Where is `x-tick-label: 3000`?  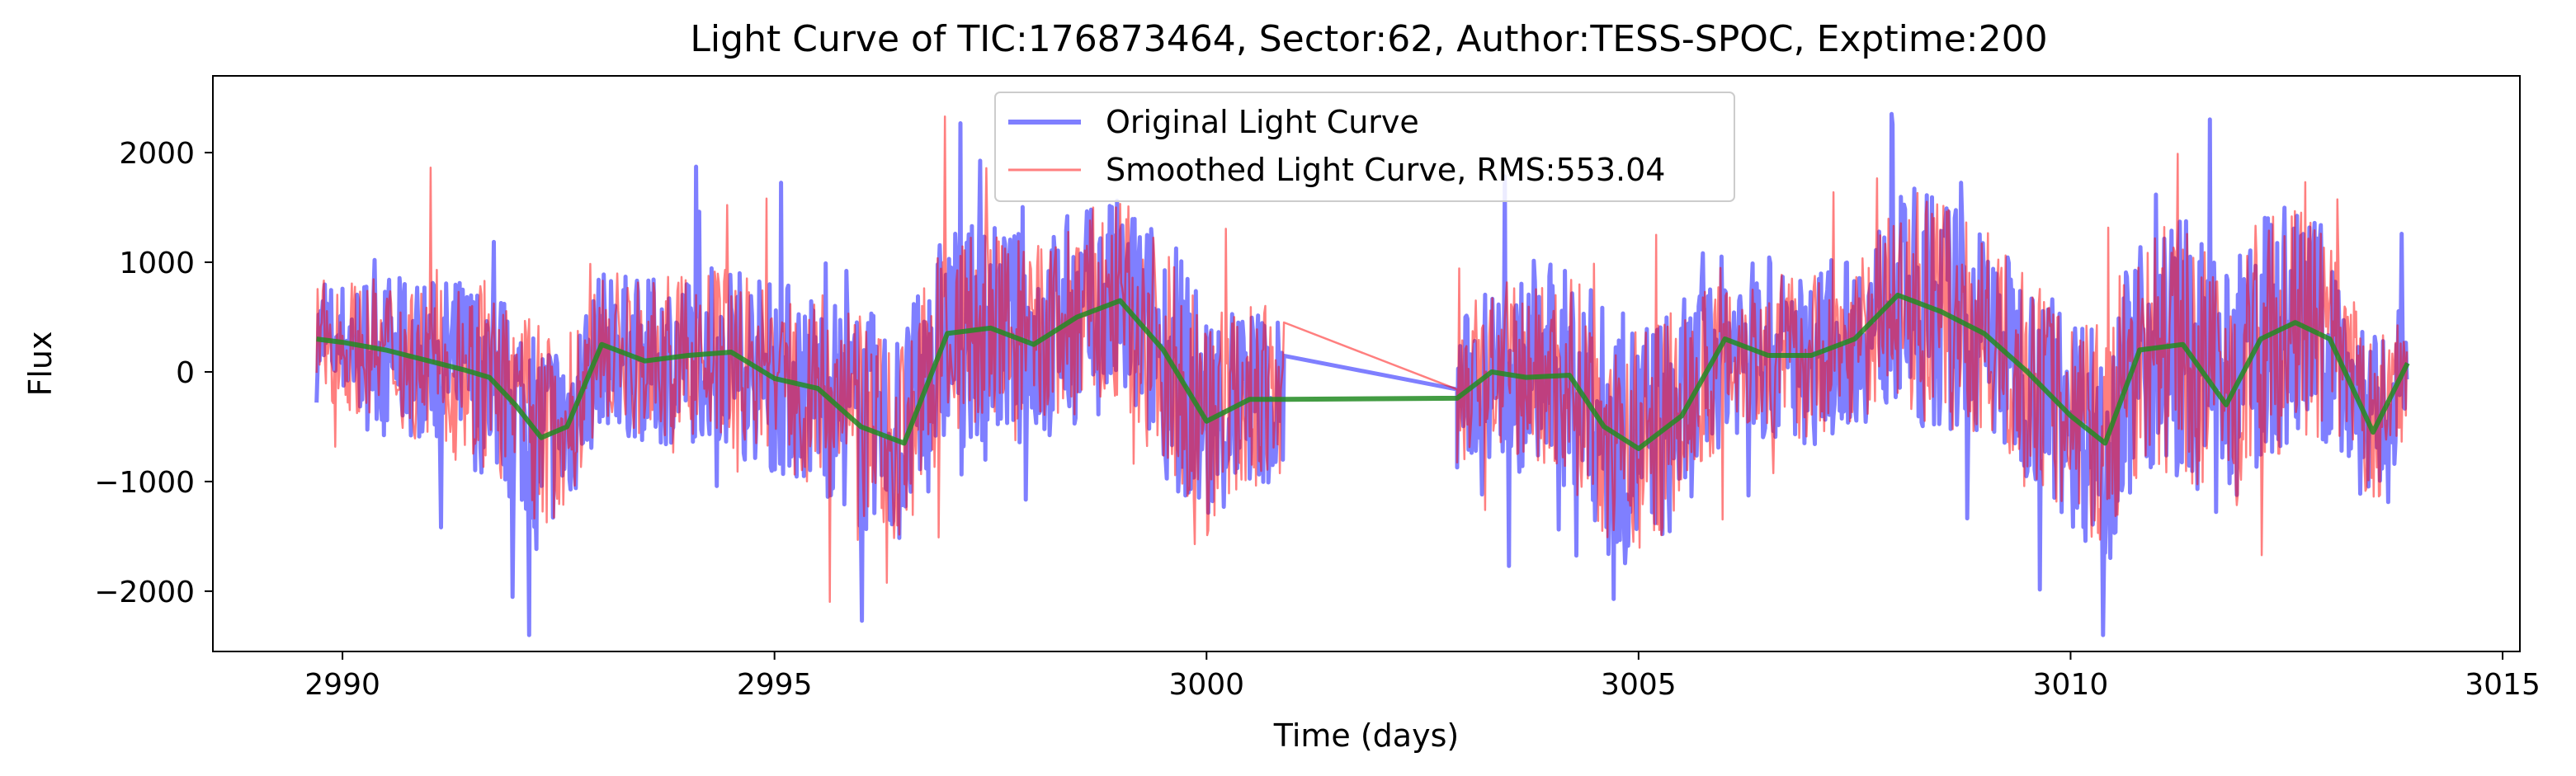
x-tick-label: 3000 is located at coordinates (1206, 685).